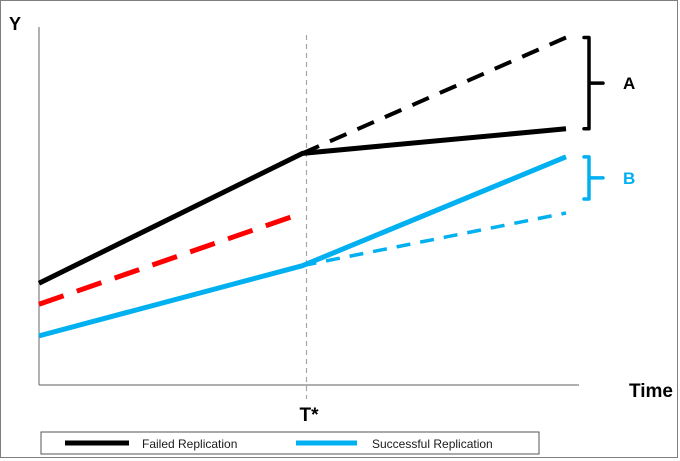  What do you see at coordinates (434, 95) in the screenshot?
I see `series-line-1-dashed` at bounding box center [434, 95].